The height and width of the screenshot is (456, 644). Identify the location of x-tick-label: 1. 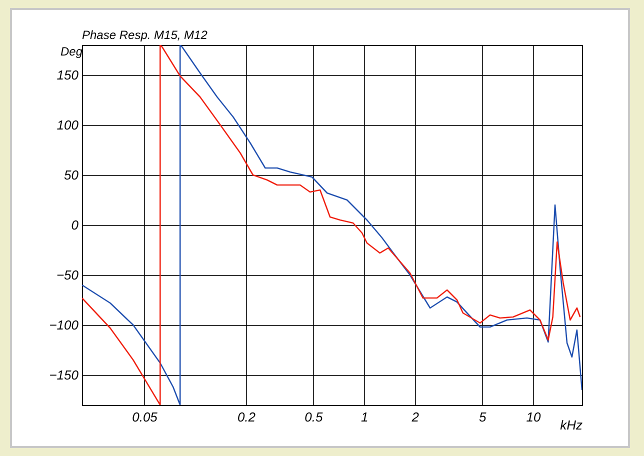
(364, 417).